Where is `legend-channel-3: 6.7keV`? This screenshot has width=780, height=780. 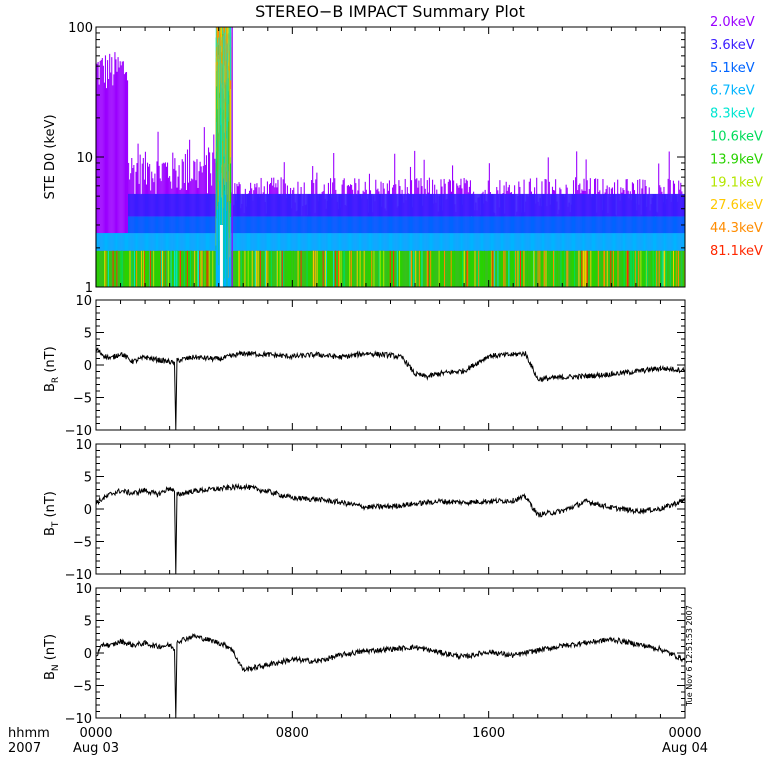
legend-channel-3: 6.7keV is located at coordinates (732, 91).